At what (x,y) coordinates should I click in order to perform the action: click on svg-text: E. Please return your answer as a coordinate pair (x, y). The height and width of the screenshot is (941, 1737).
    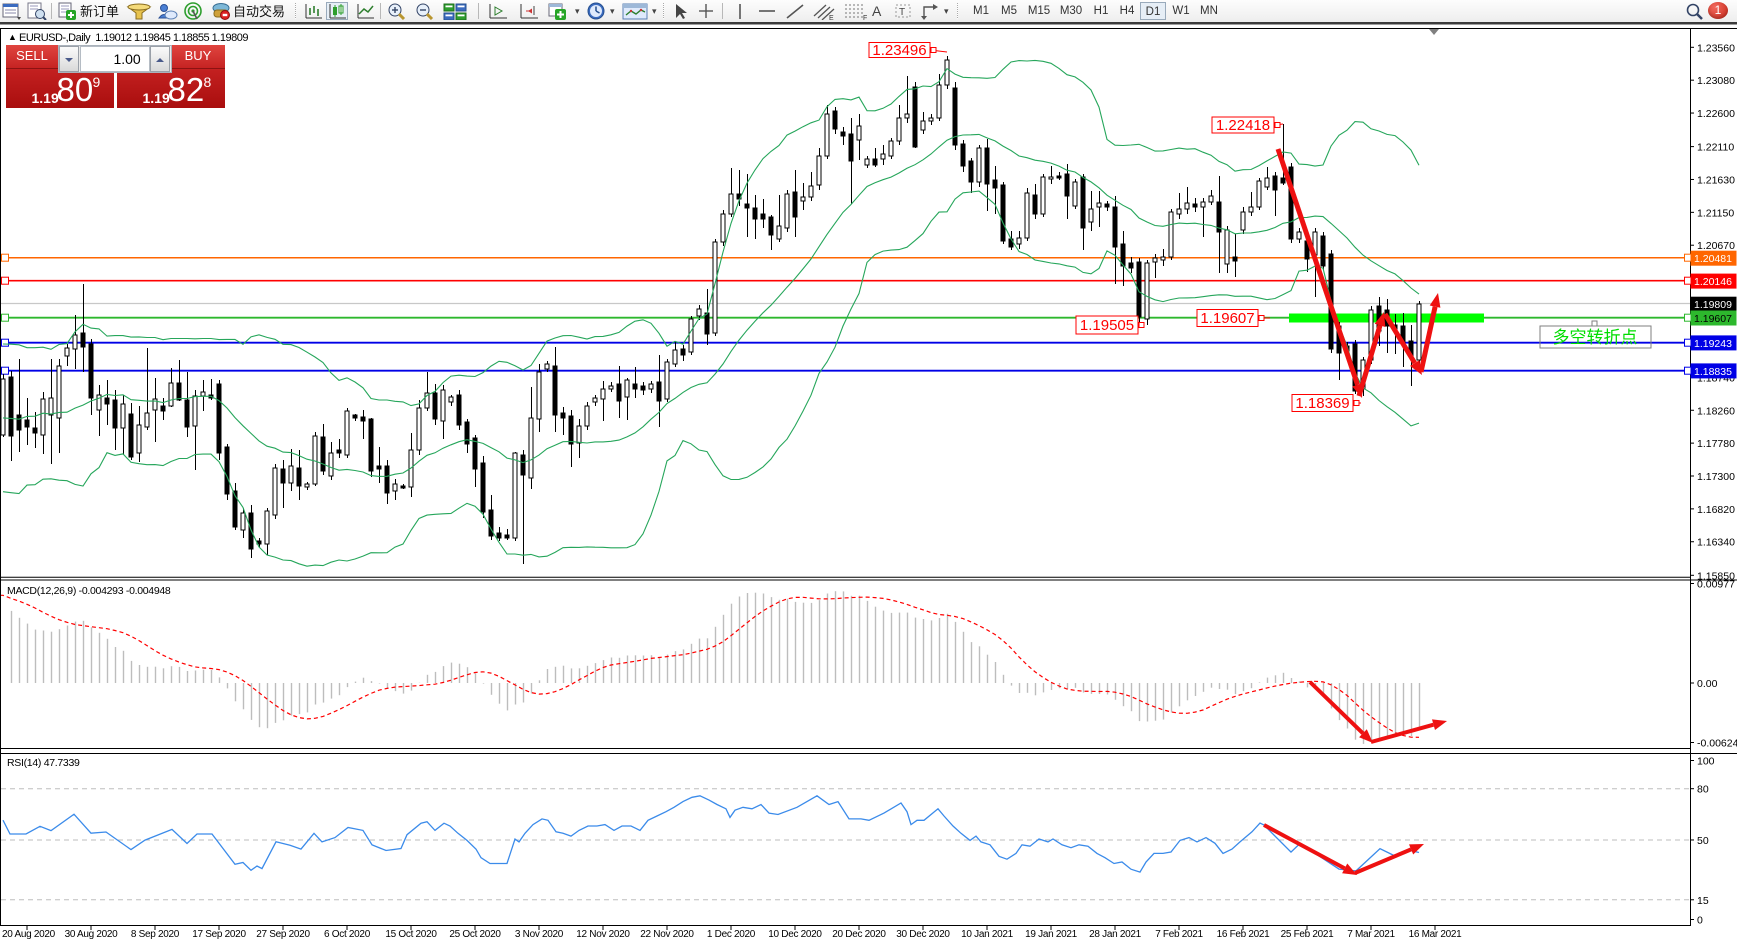
    Looking at the image, I should click on (831, 17).